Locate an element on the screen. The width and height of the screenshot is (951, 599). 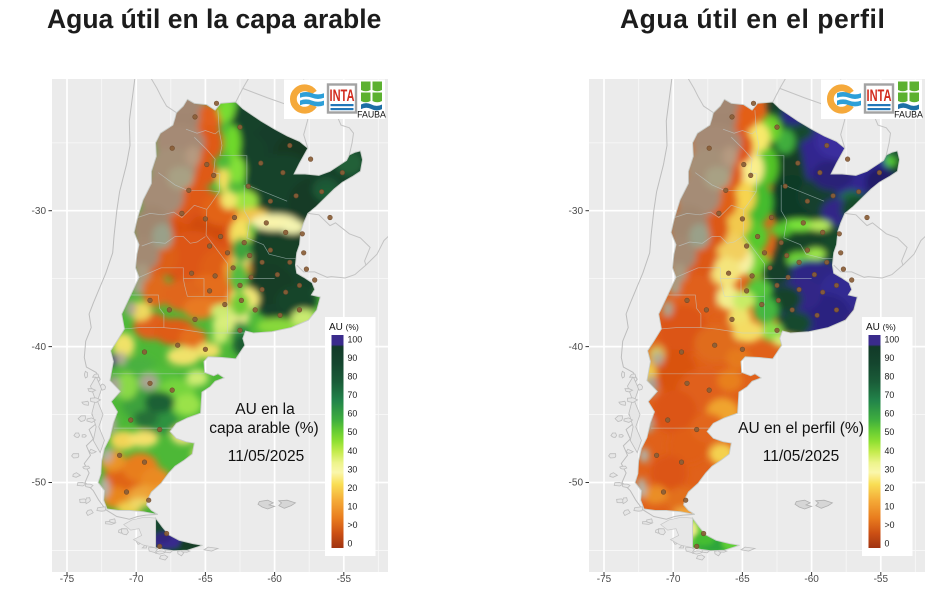
svg-text: AU en la is located at coordinates (265, 409).